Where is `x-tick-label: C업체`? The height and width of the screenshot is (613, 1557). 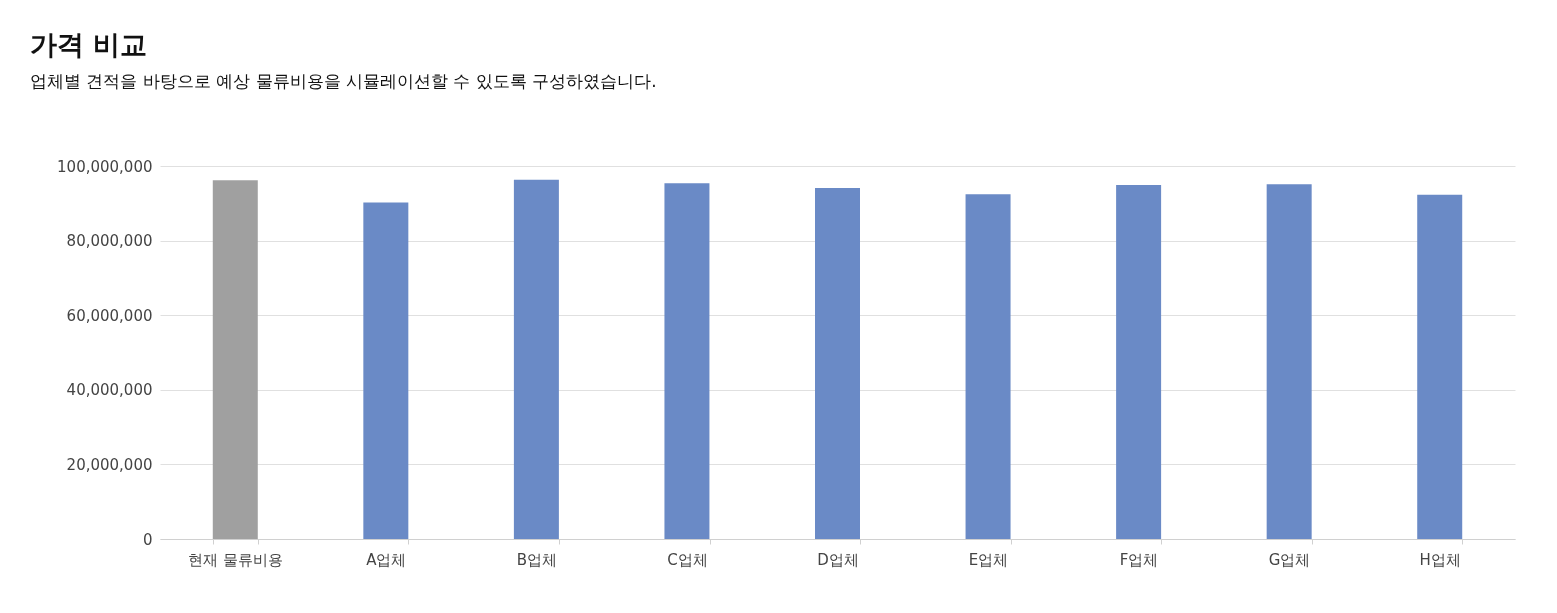
x-tick-label: C업체 is located at coordinates (687, 559).